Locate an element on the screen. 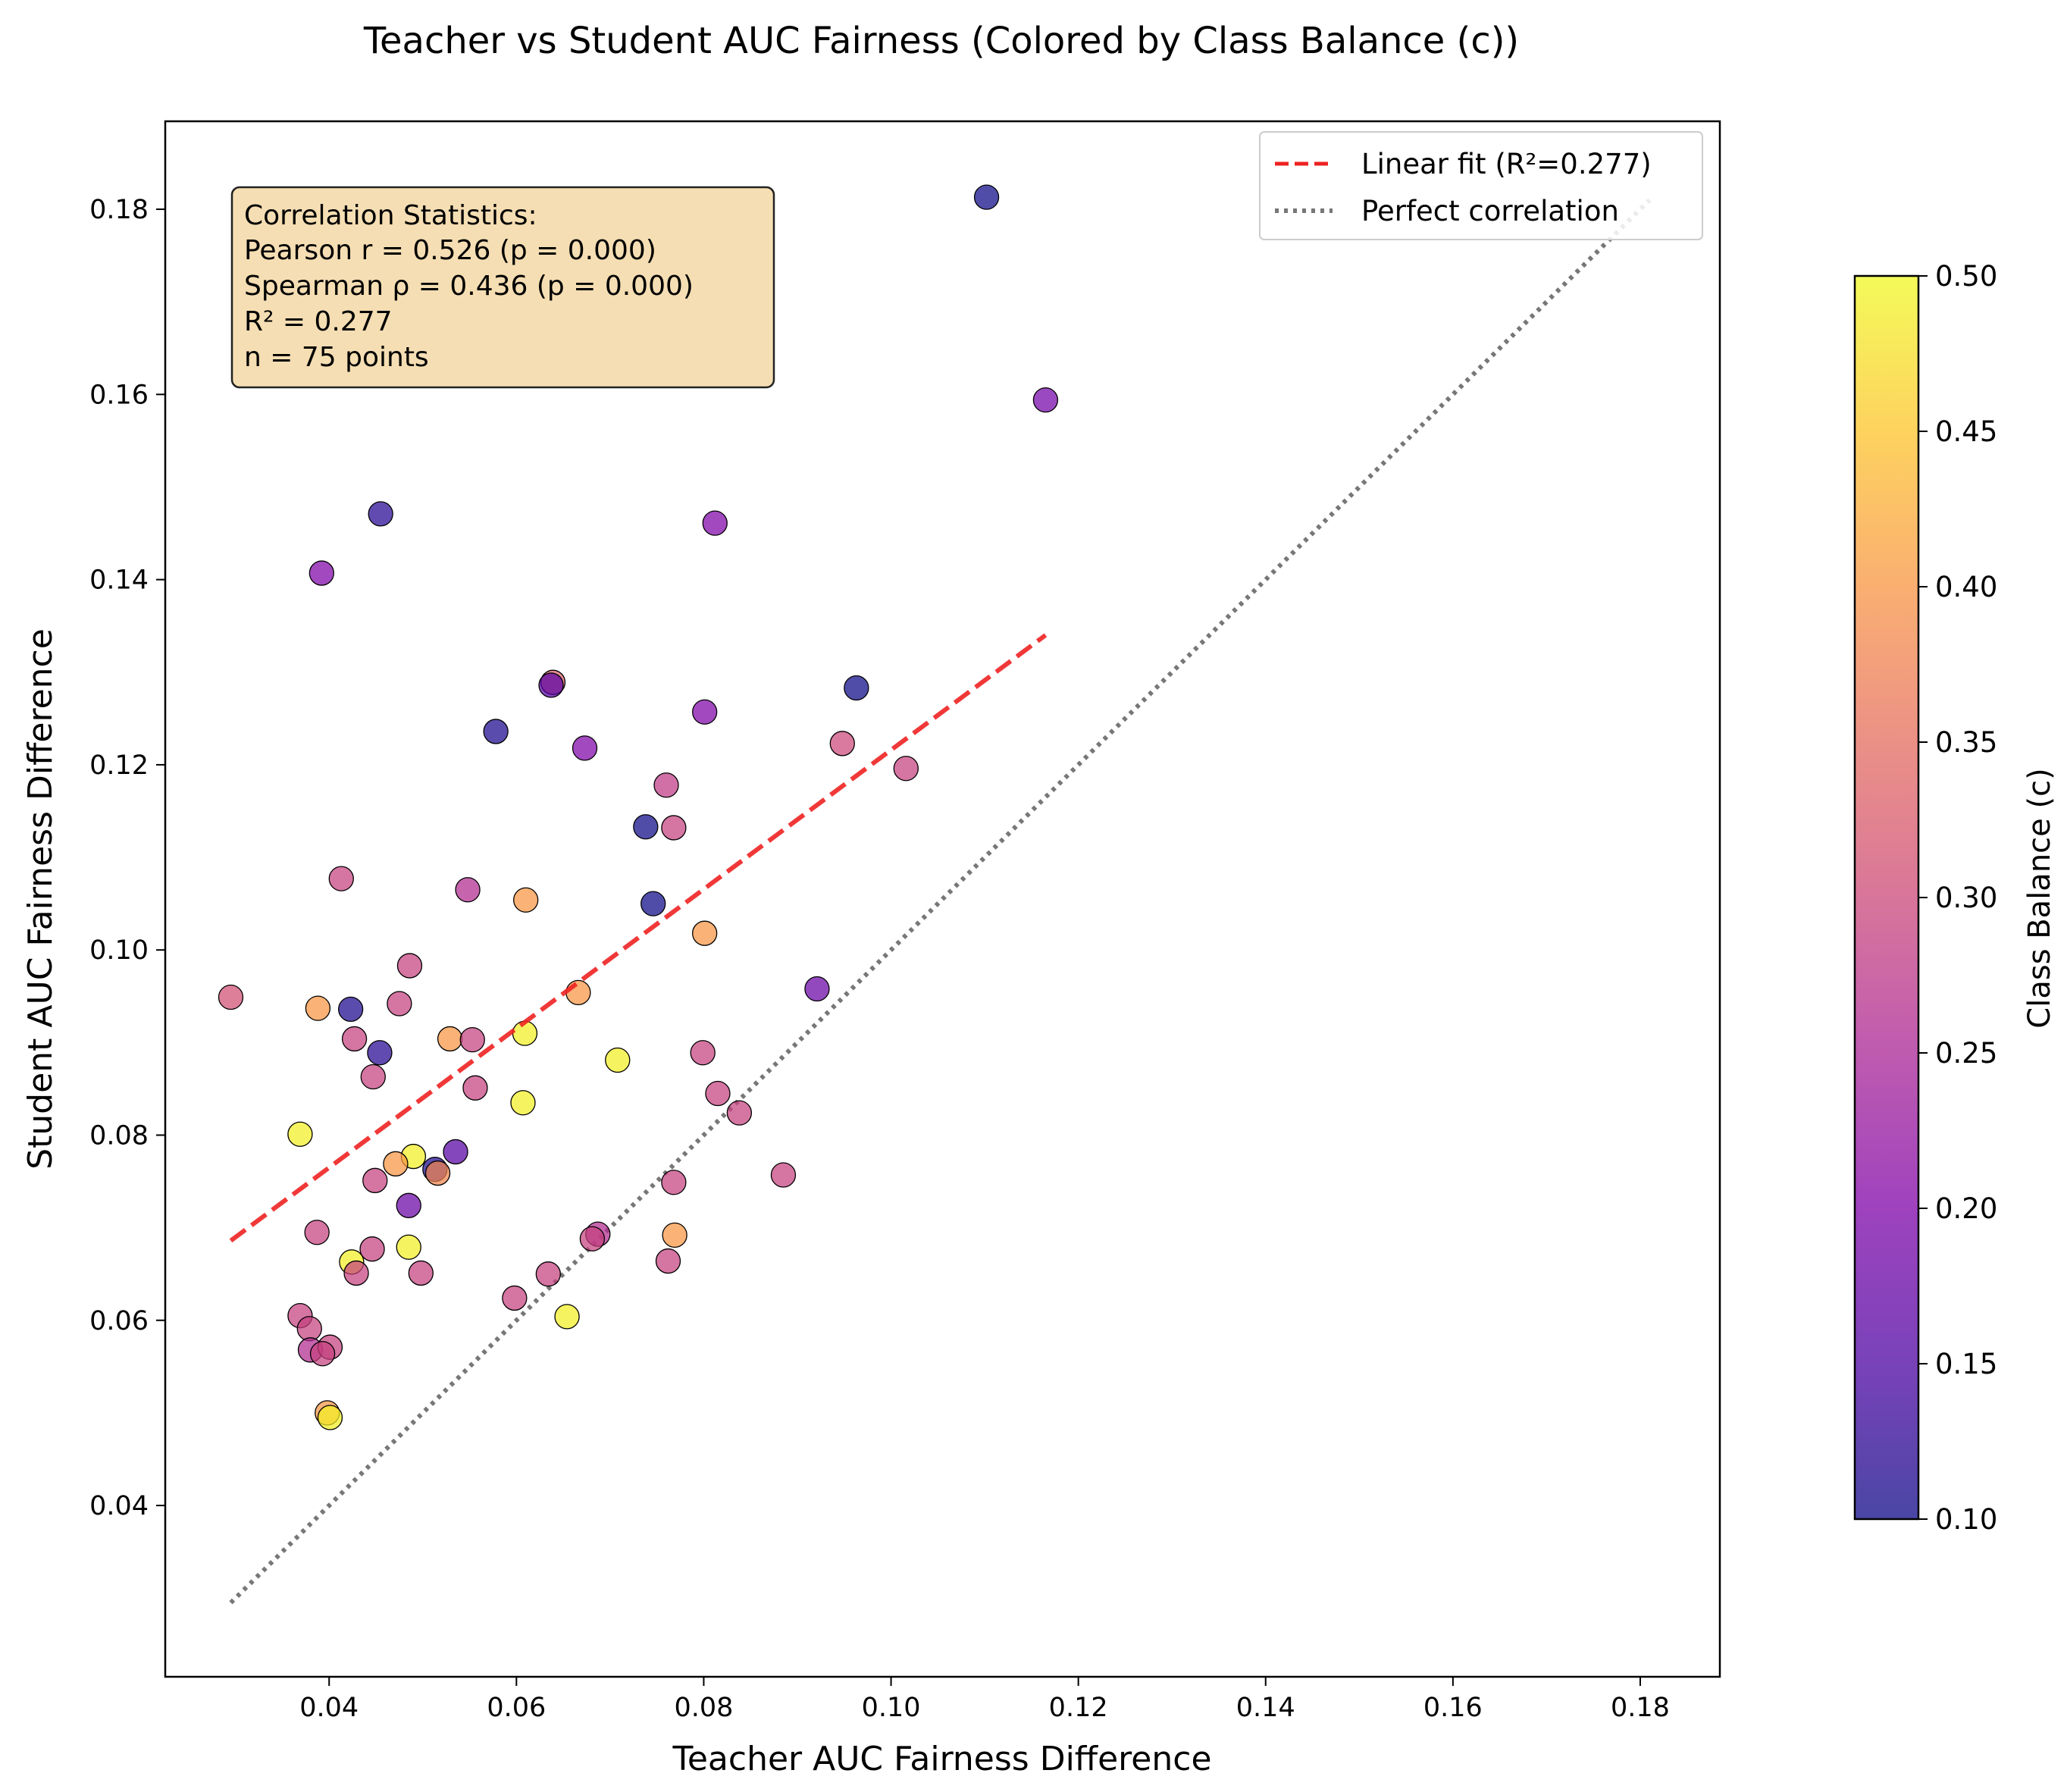  y-axis: 0.04 0.06 0.08 0.10 0.12 0.14 0.16 0.18 is located at coordinates (127, 858).